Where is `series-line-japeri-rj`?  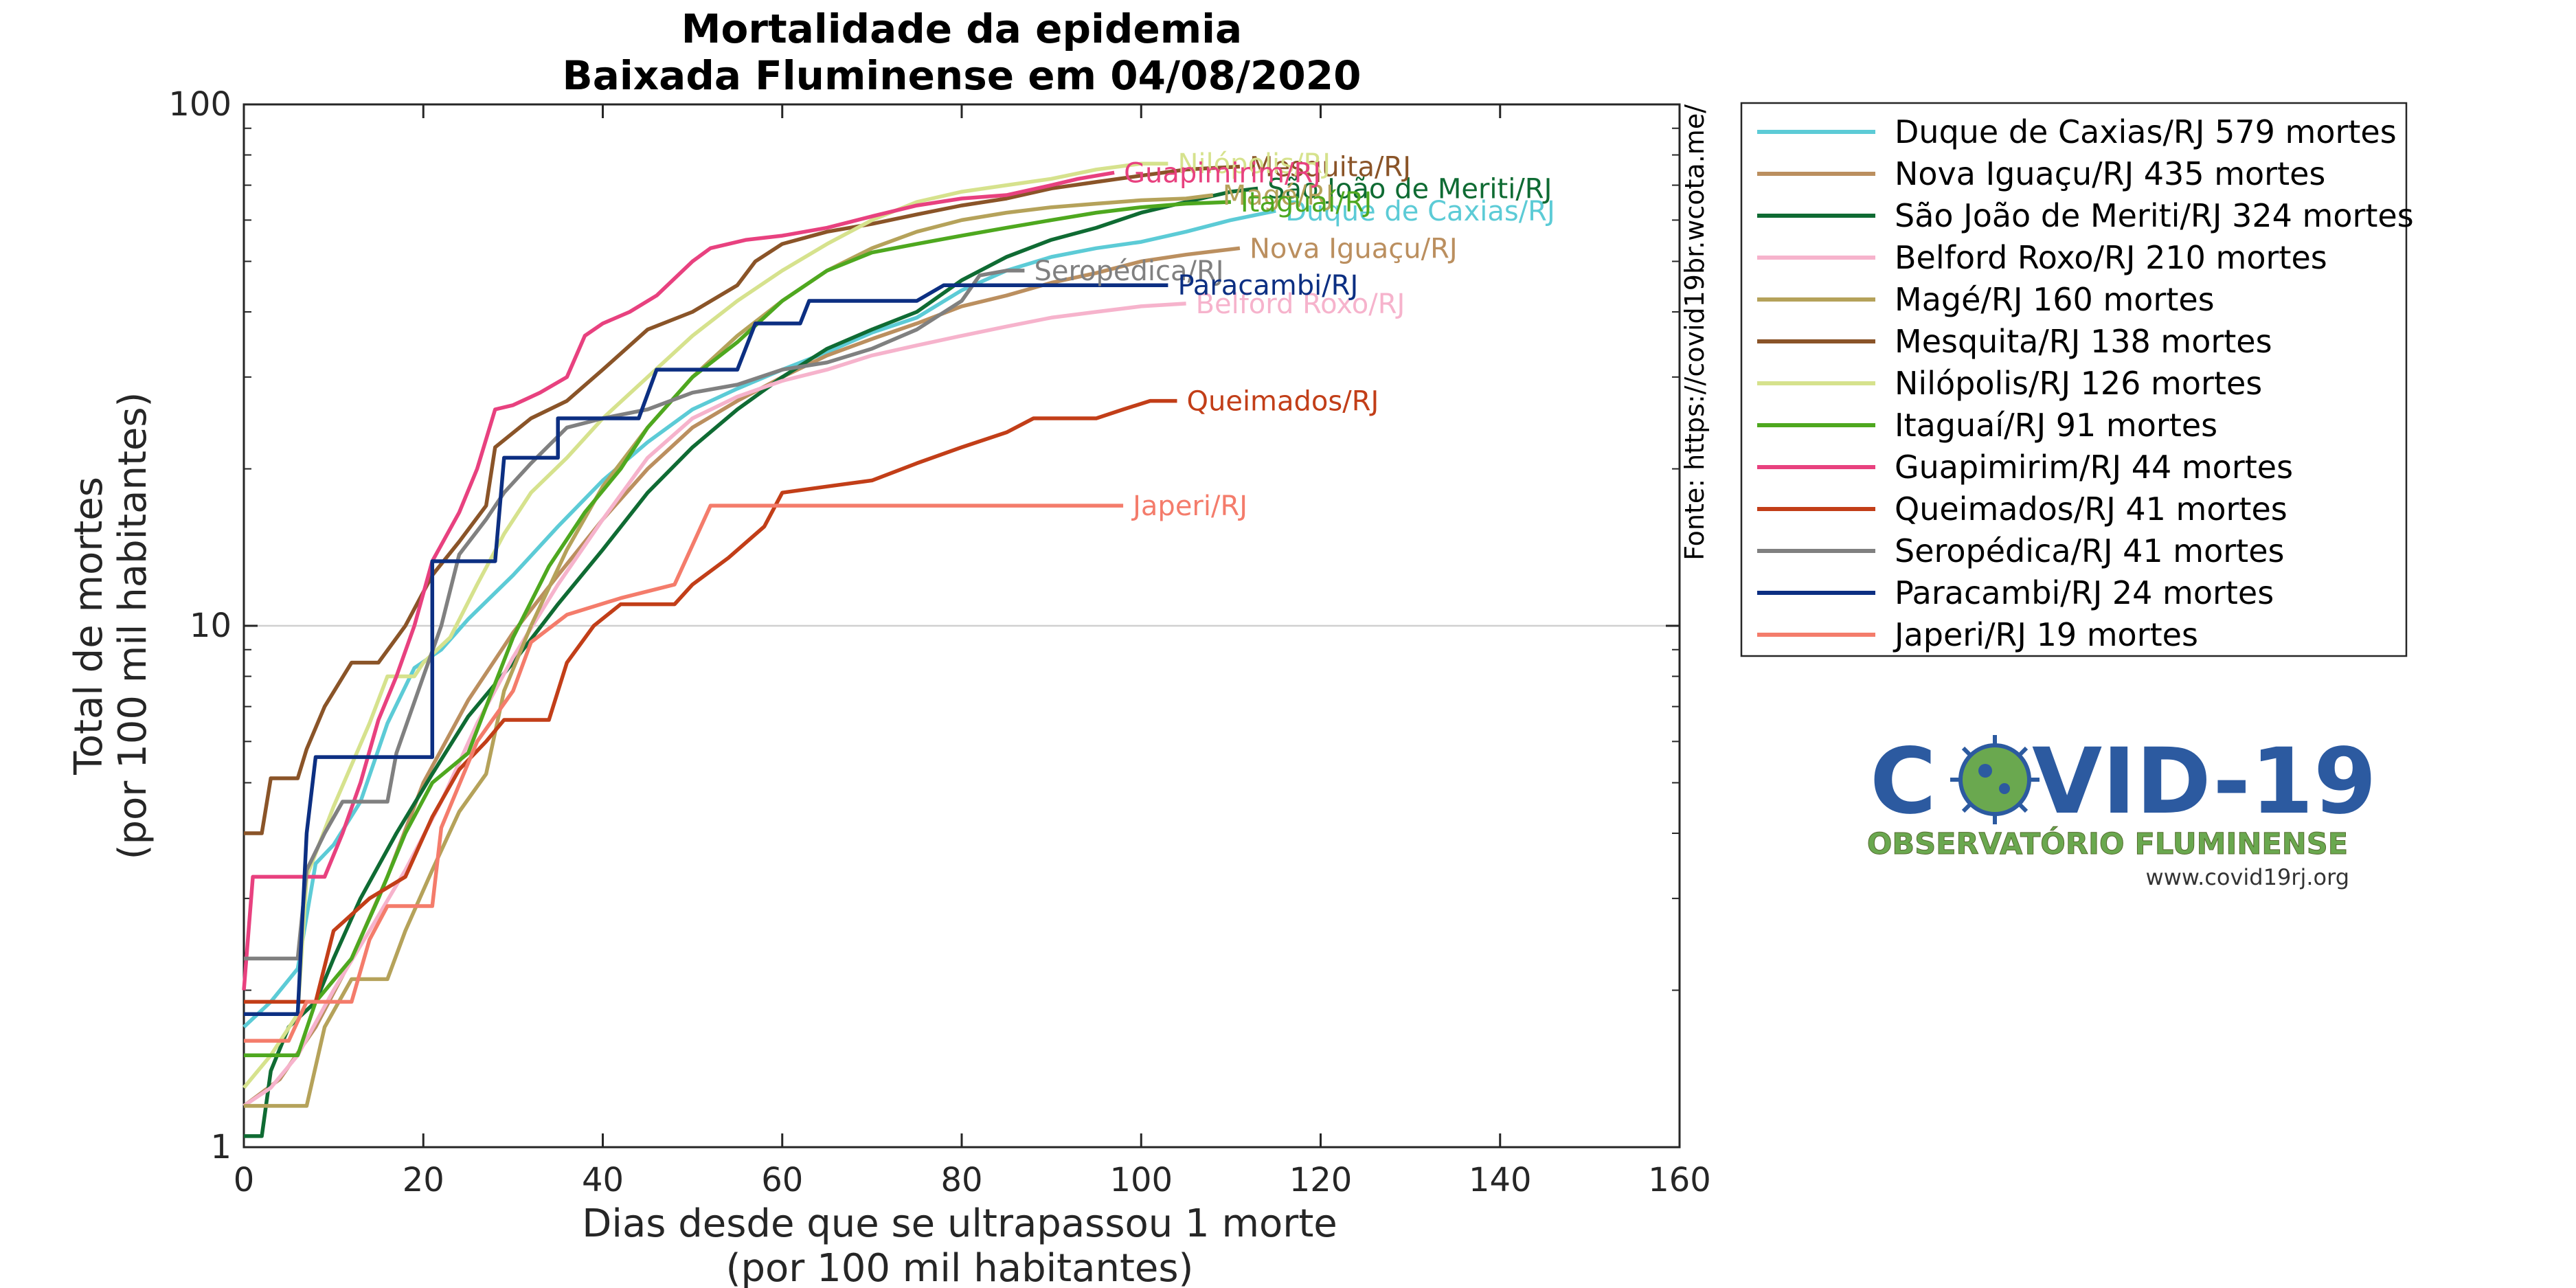 series-line-japeri-rj is located at coordinates (684, 773).